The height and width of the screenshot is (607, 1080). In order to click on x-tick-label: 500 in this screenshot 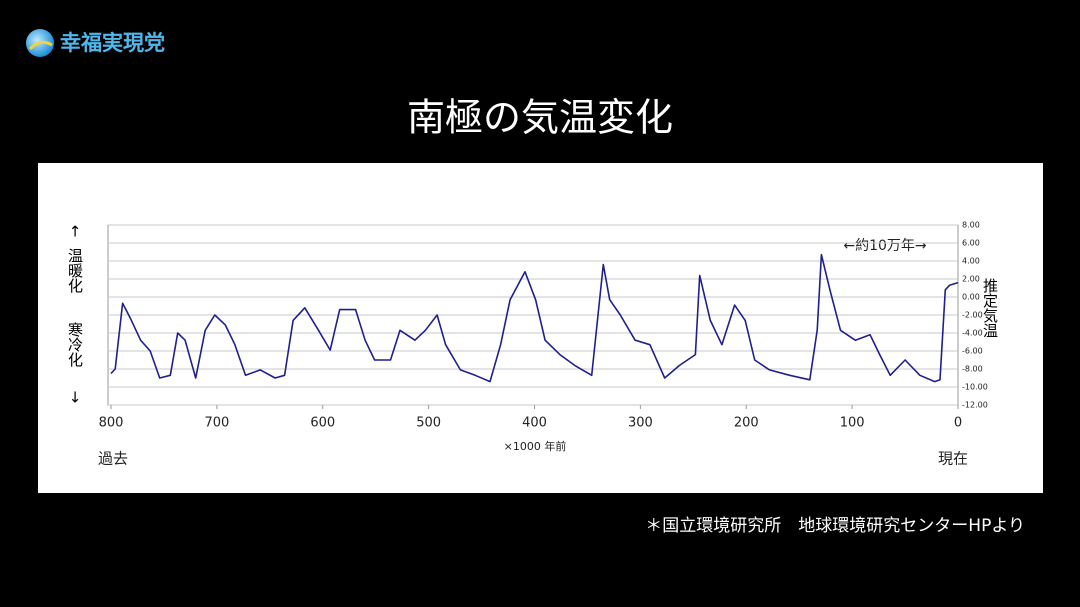, I will do `click(428, 423)`.